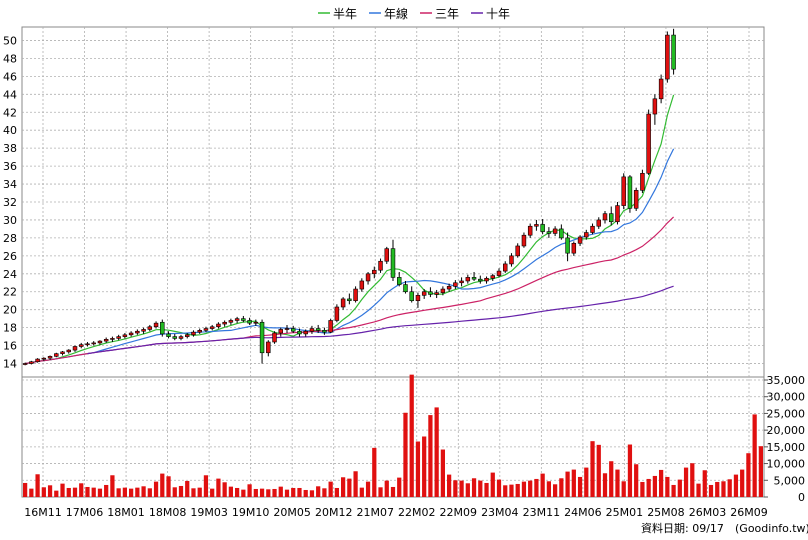 Image resolution: width=808 pixels, height=540 pixels. Describe the element at coordinates (498, 14) in the screenshot. I see `legend-label-3: 十年` at that location.